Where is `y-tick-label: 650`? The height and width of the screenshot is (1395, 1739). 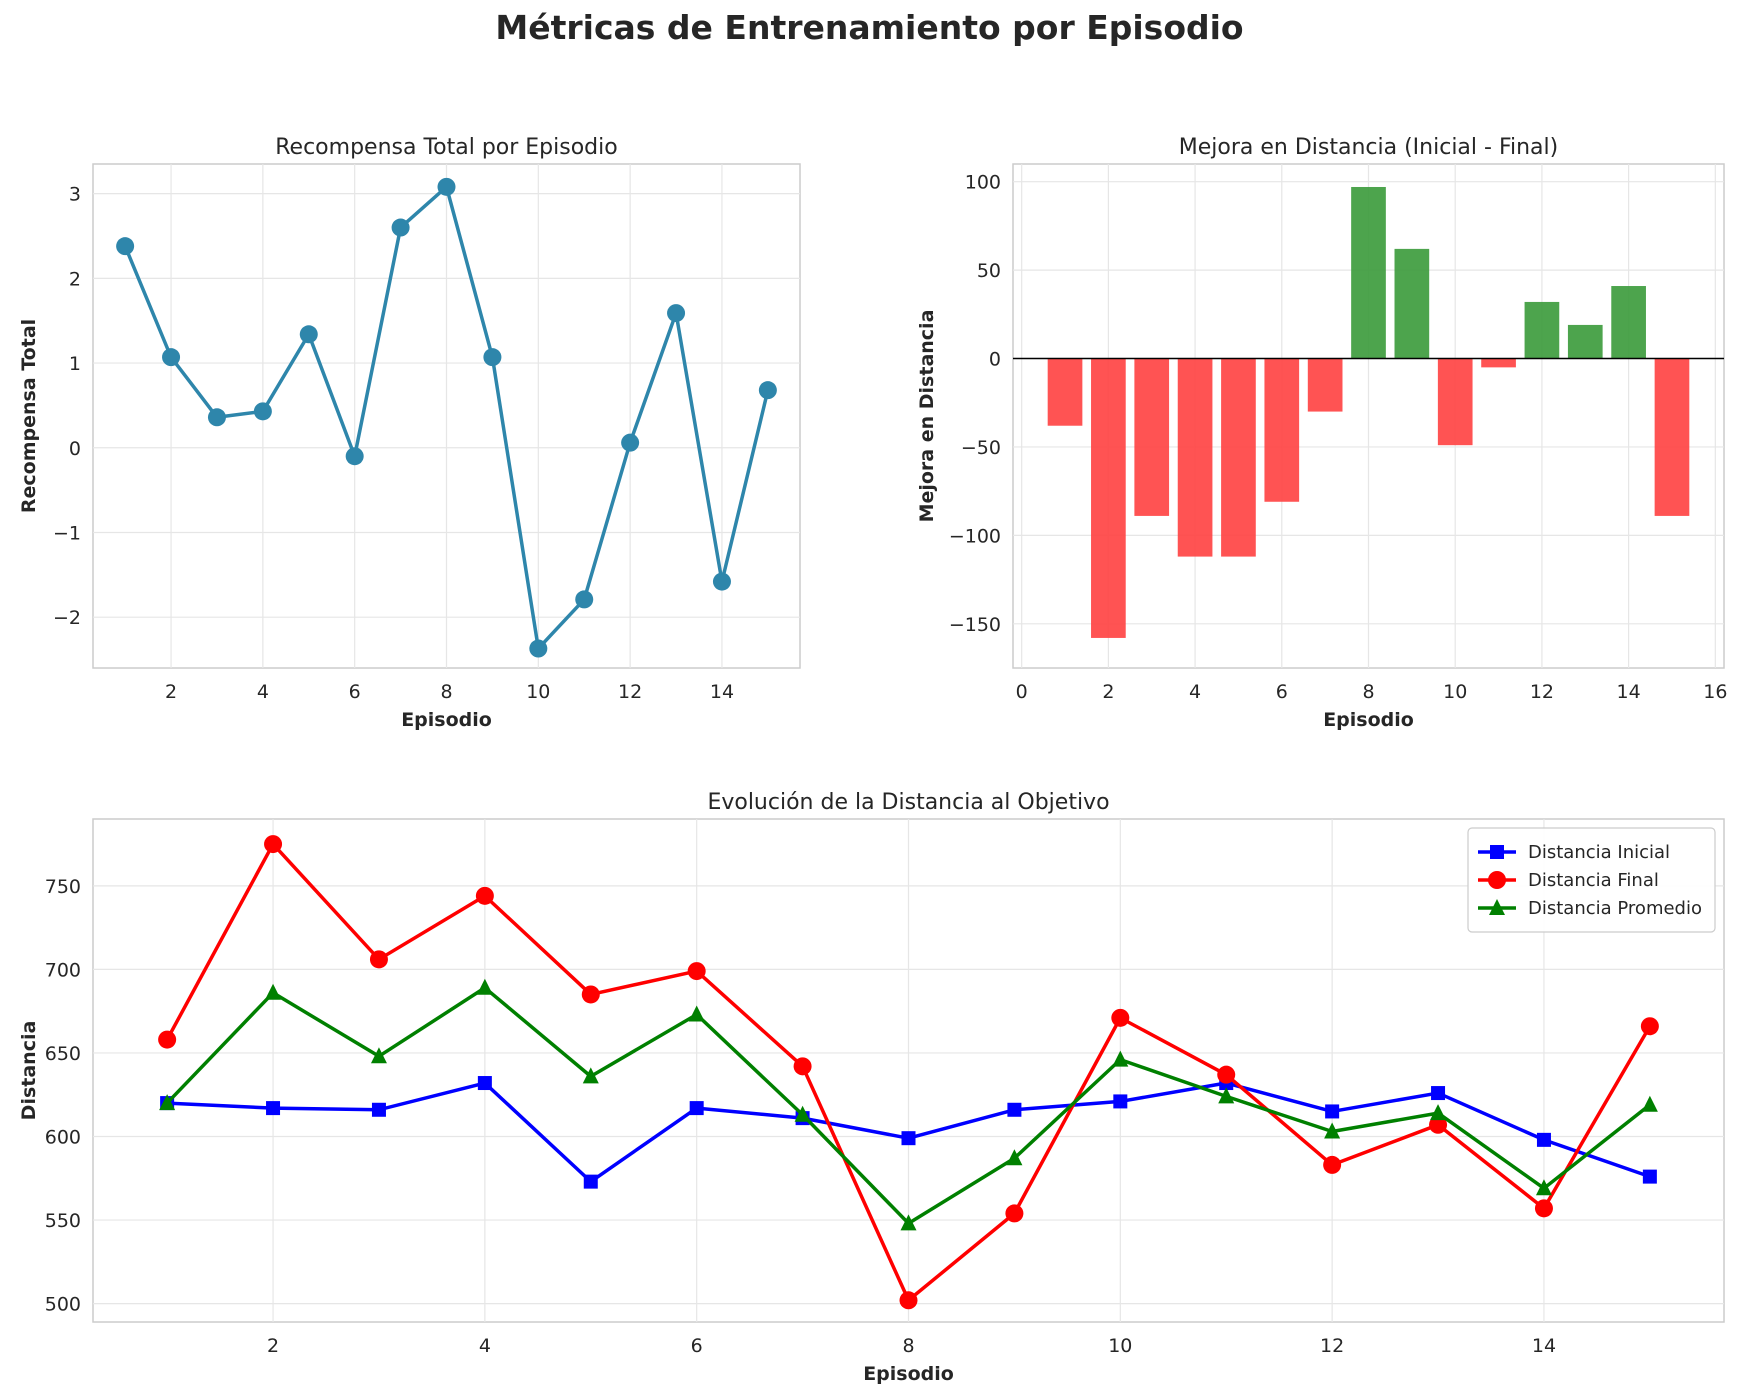
y-tick-label: 650 is located at coordinates (63, 1054).